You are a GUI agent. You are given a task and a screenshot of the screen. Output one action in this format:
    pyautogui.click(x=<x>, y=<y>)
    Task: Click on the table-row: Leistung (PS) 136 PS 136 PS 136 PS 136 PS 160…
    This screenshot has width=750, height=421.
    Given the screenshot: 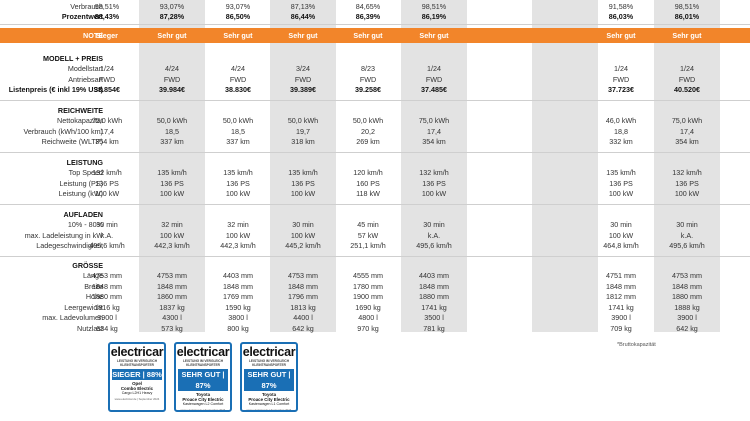 What is the action you would take?
    pyautogui.click(x=375, y=184)
    